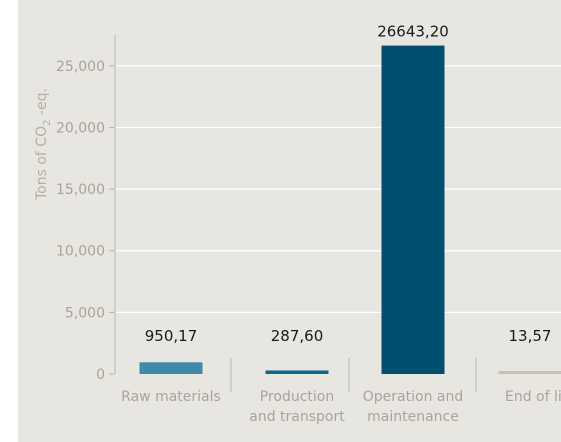  I want to click on data-label: 26643,20, so click(413, 32).